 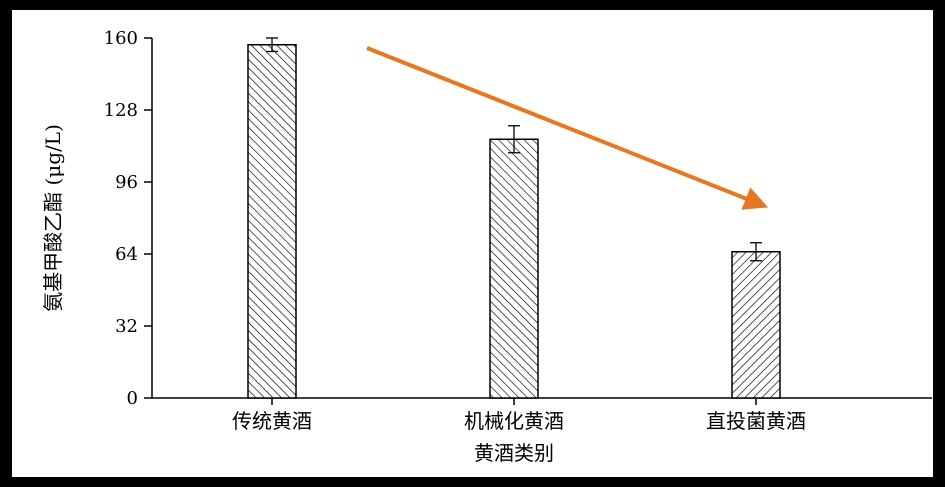 What do you see at coordinates (756, 421) in the screenshot?
I see `x-category-label: 直投菌黄酒` at bounding box center [756, 421].